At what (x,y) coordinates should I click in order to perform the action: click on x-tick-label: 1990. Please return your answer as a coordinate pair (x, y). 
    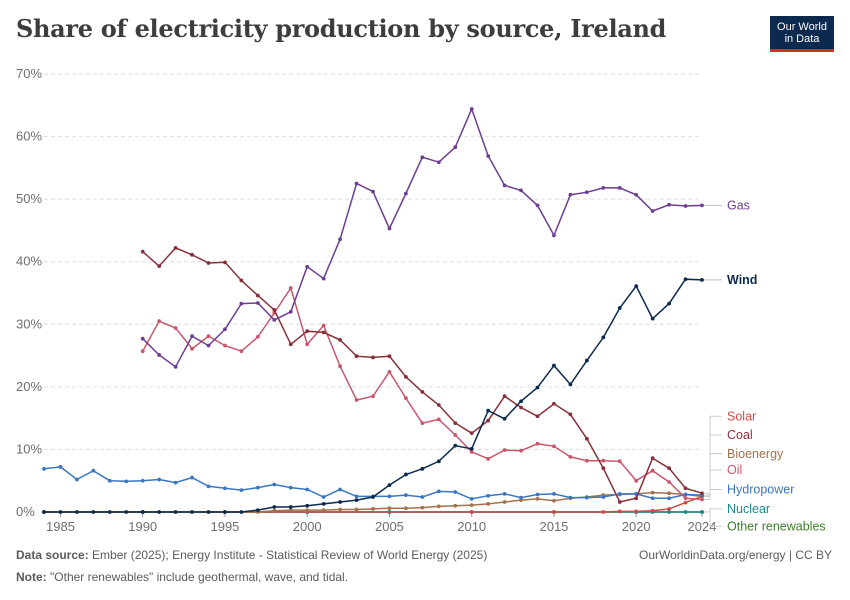
    Looking at the image, I should click on (142, 526).